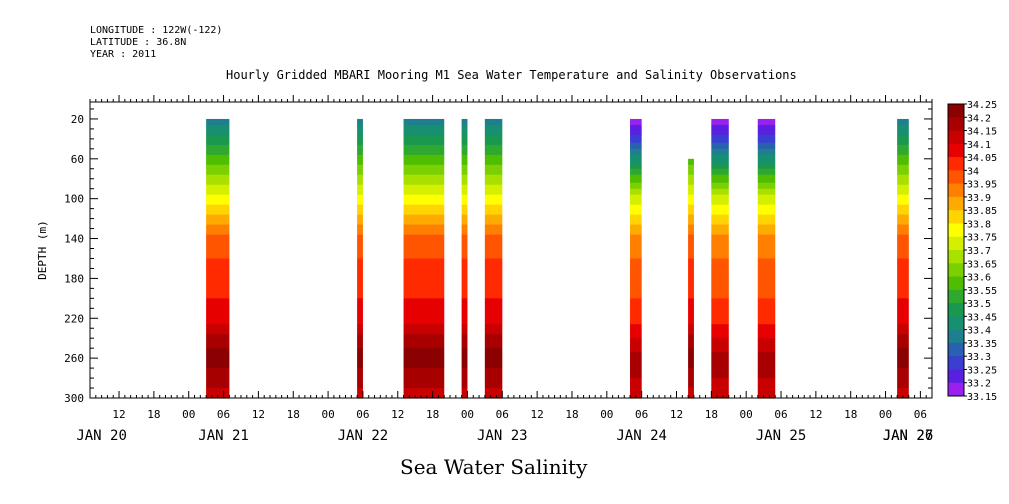  What do you see at coordinates (74, 398) in the screenshot?
I see `y-tick-label: 300` at bounding box center [74, 398].